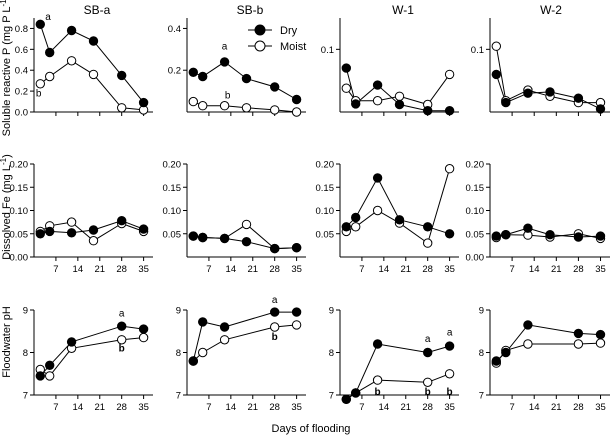 This screenshot has width=616, height=437. I want to click on panel-title-sb-b: SB-b, so click(250, 10).